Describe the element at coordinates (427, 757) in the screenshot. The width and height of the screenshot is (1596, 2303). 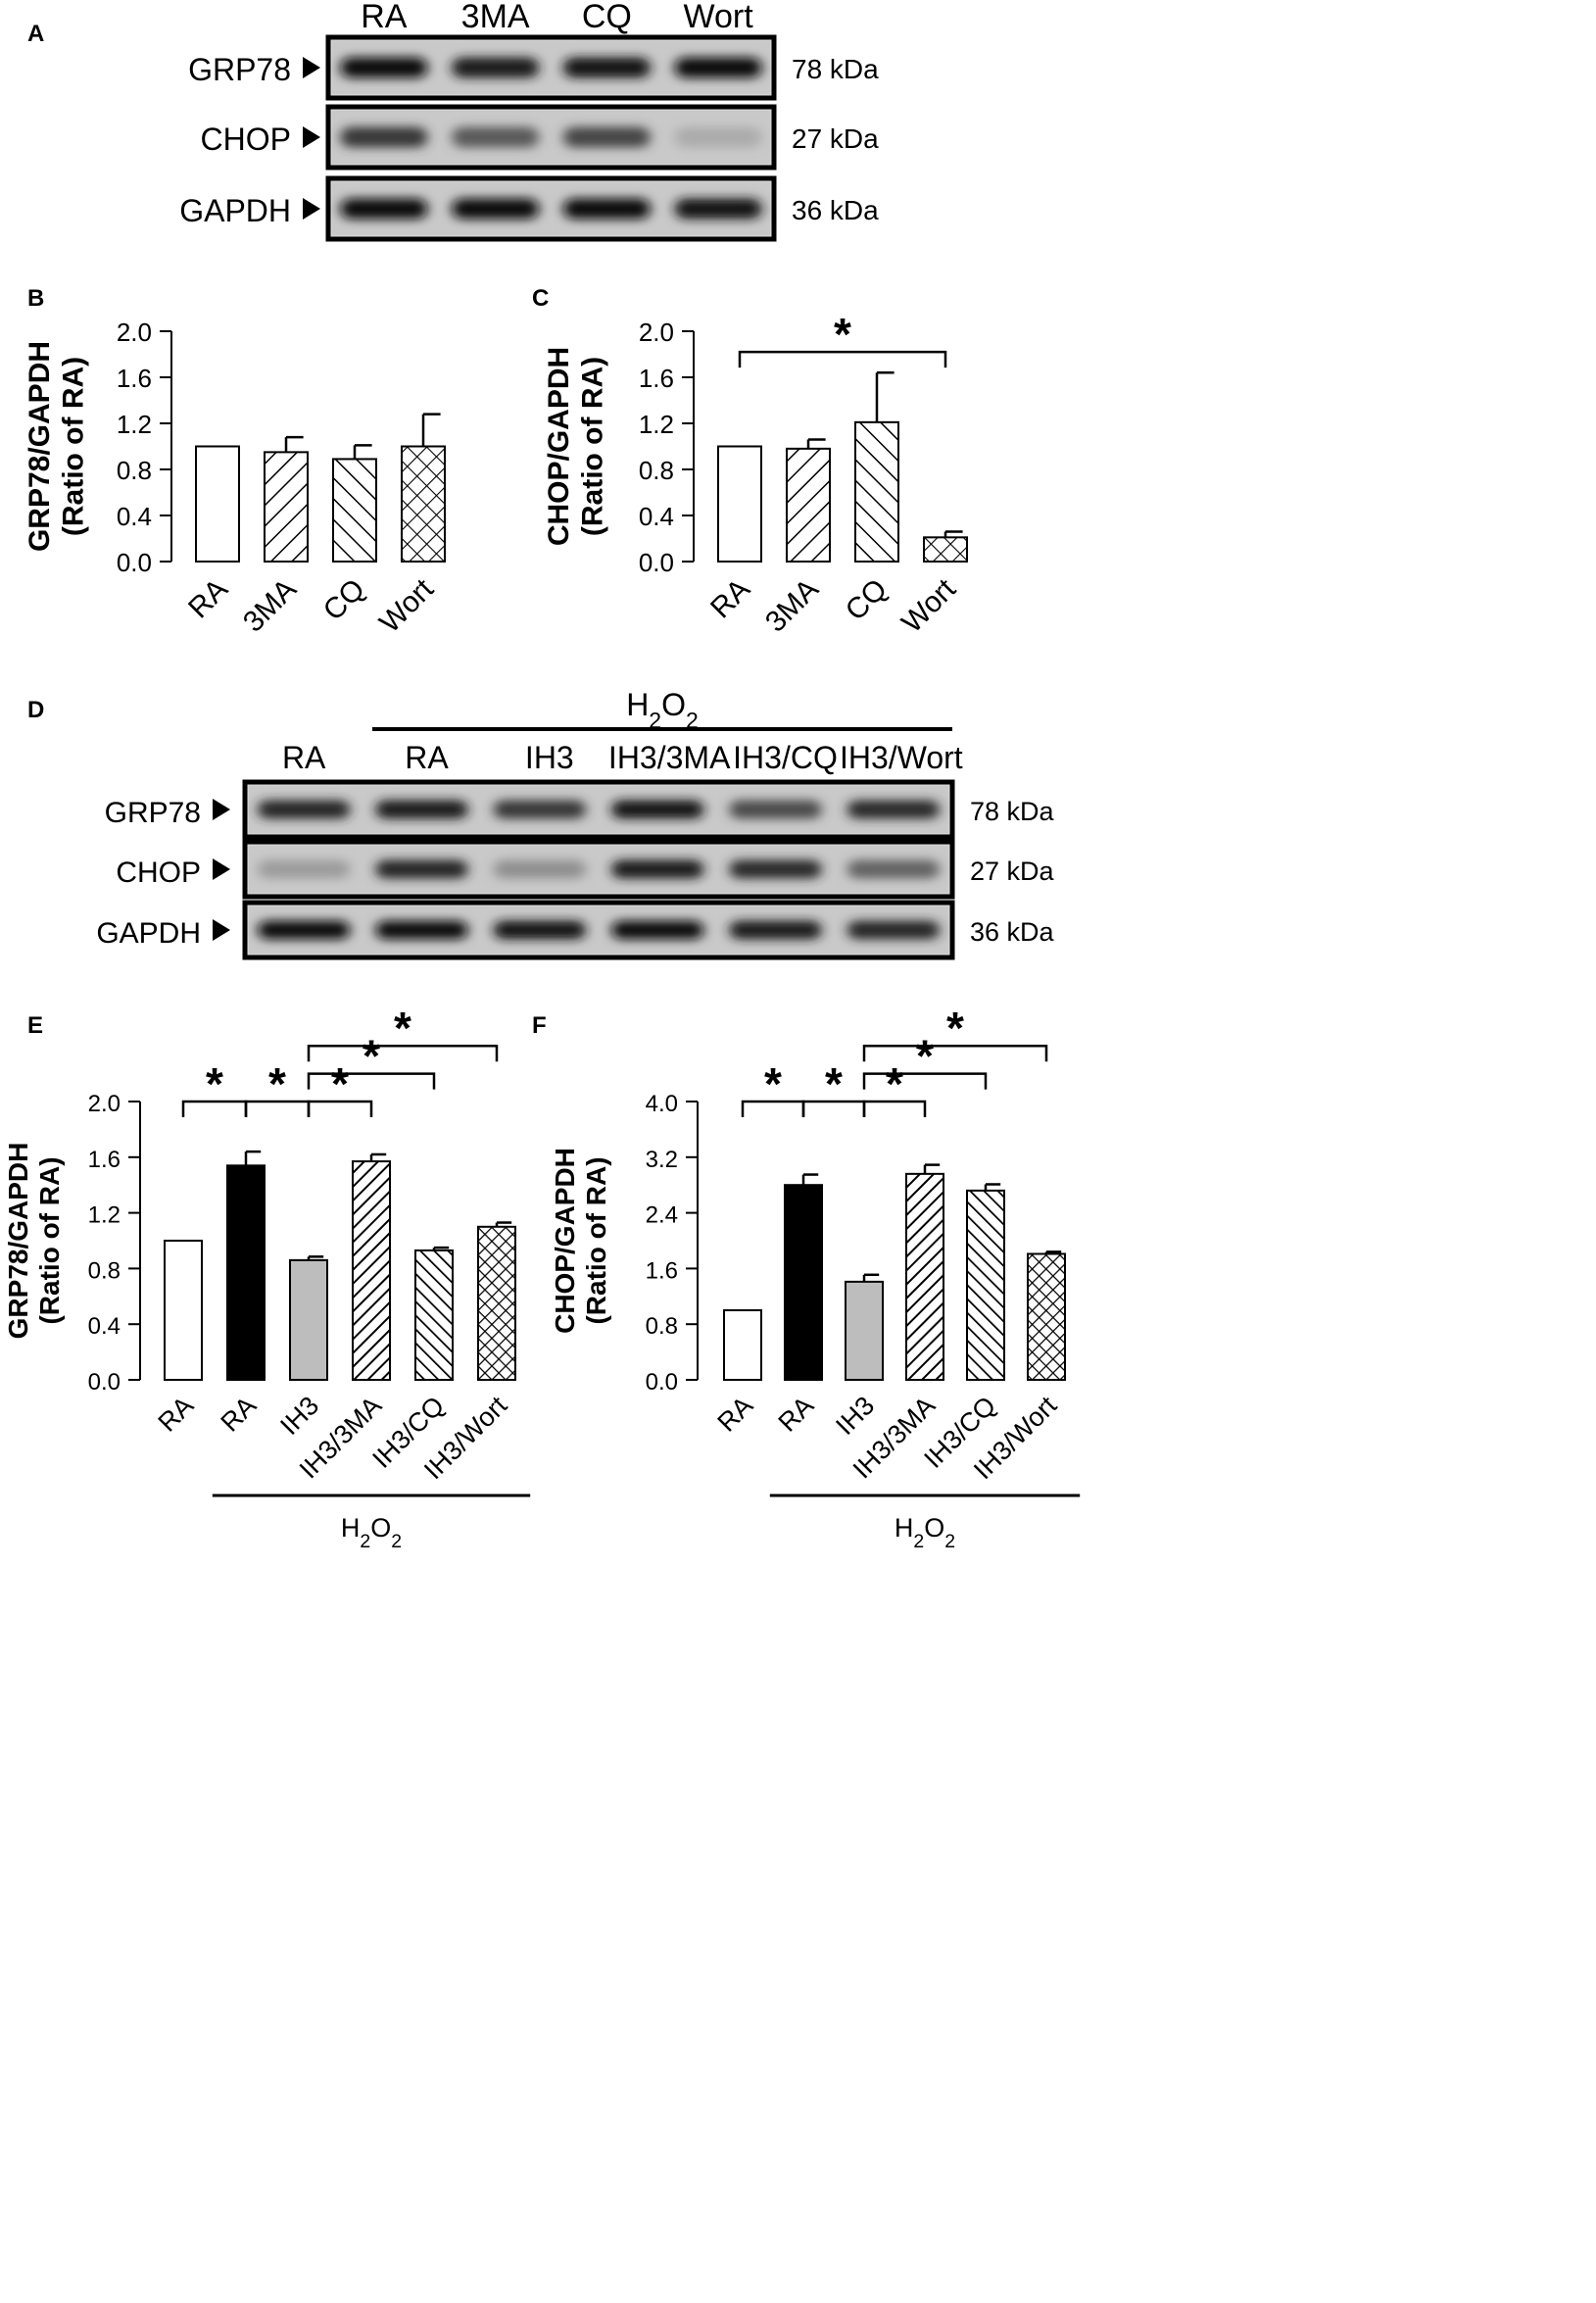
I see `lane-label: RA` at that location.